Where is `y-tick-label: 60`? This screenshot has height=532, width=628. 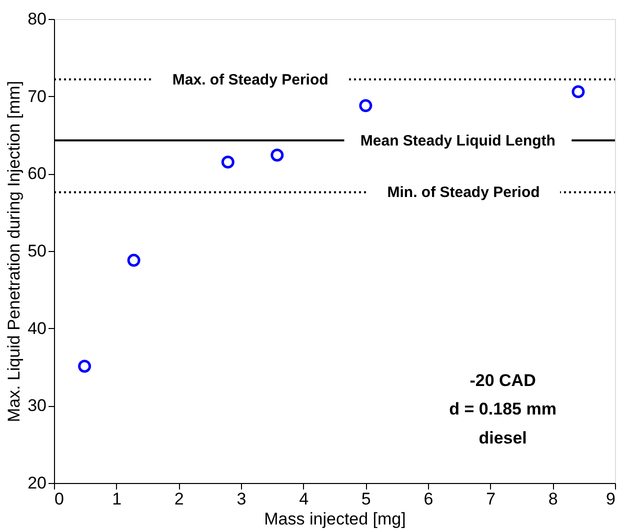
y-tick-label: 60 is located at coordinates (37, 174).